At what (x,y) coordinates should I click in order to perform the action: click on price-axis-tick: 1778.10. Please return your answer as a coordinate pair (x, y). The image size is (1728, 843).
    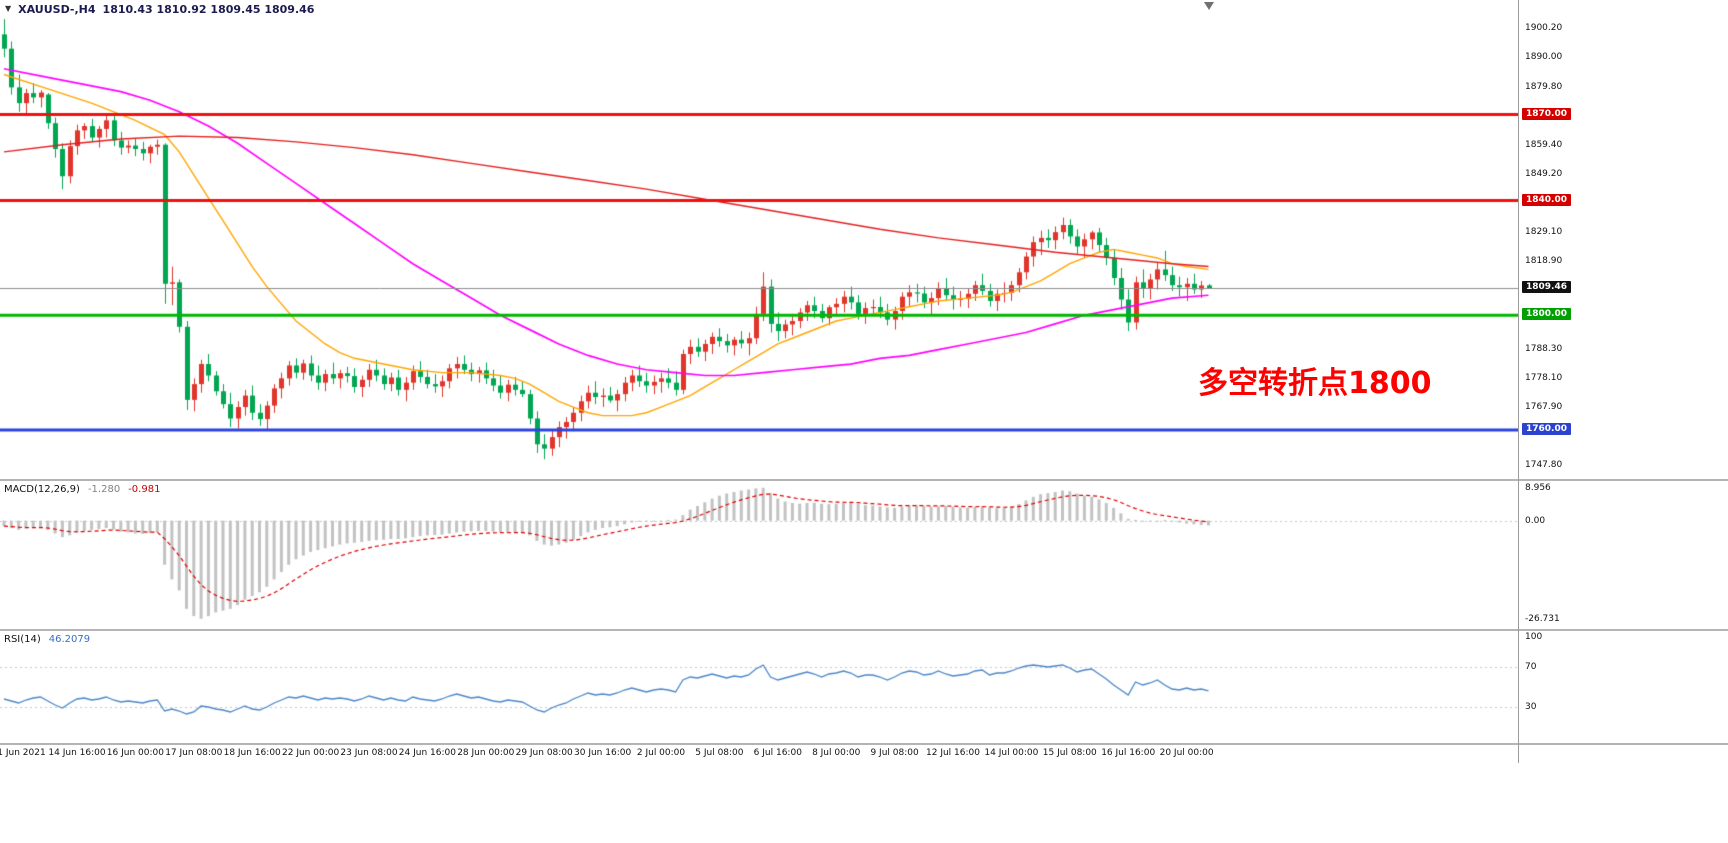
    Looking at the image, I should click on (1544, 378).